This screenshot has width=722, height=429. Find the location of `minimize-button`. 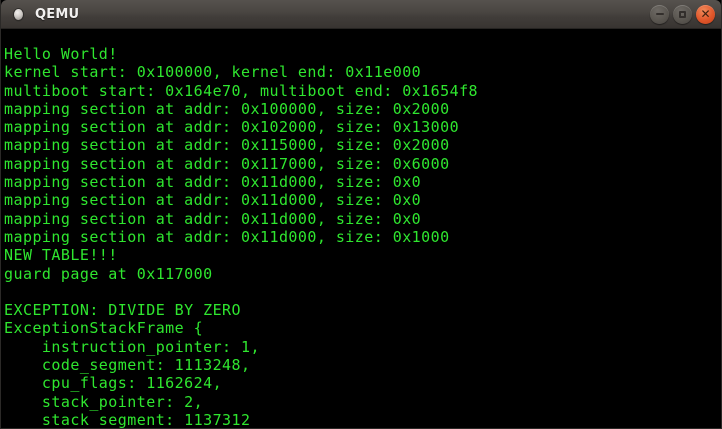

minimize-button is located at coordinates (659, 14).